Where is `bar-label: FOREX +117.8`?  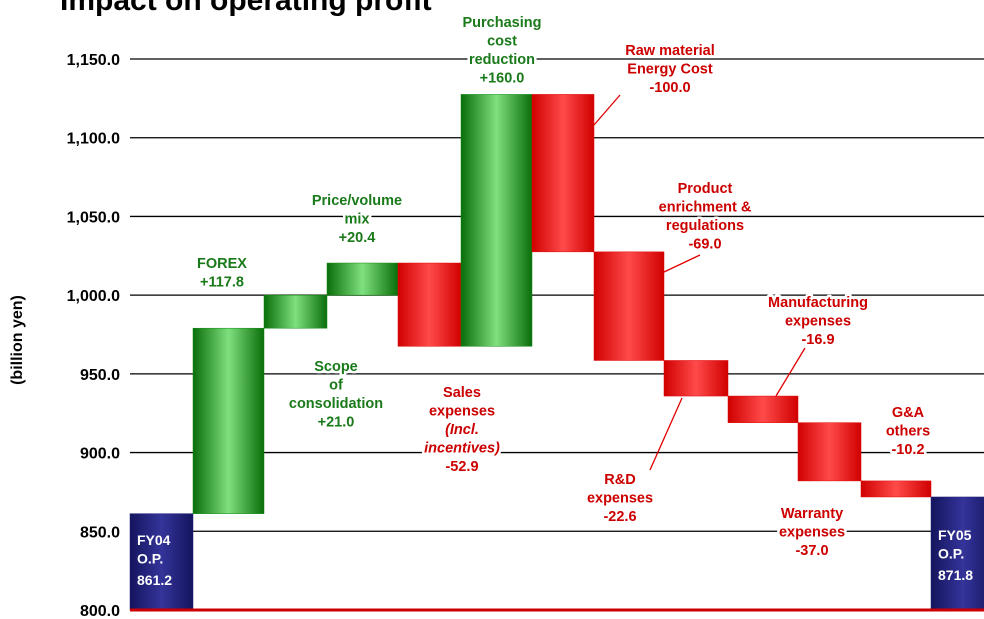
bar-label: FOREX +117.8 is located at coordinates (222, 274).